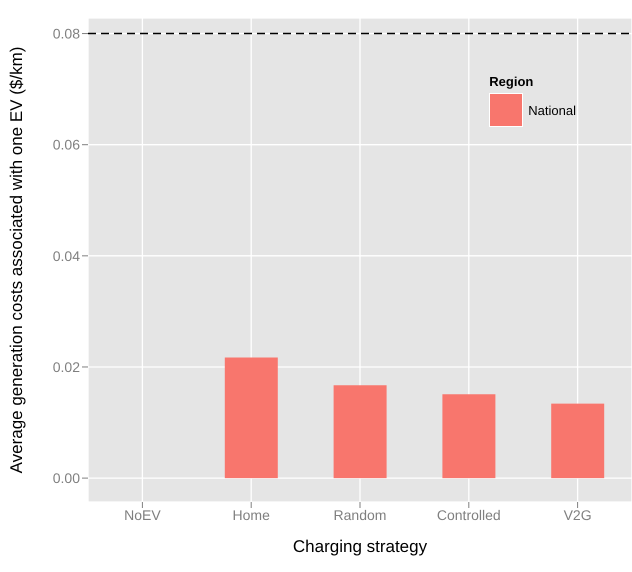  What do you see at coordinates (251, 514) in the screenshot?
I see `x-tick-label: Home` at bounding box center [251, 514].